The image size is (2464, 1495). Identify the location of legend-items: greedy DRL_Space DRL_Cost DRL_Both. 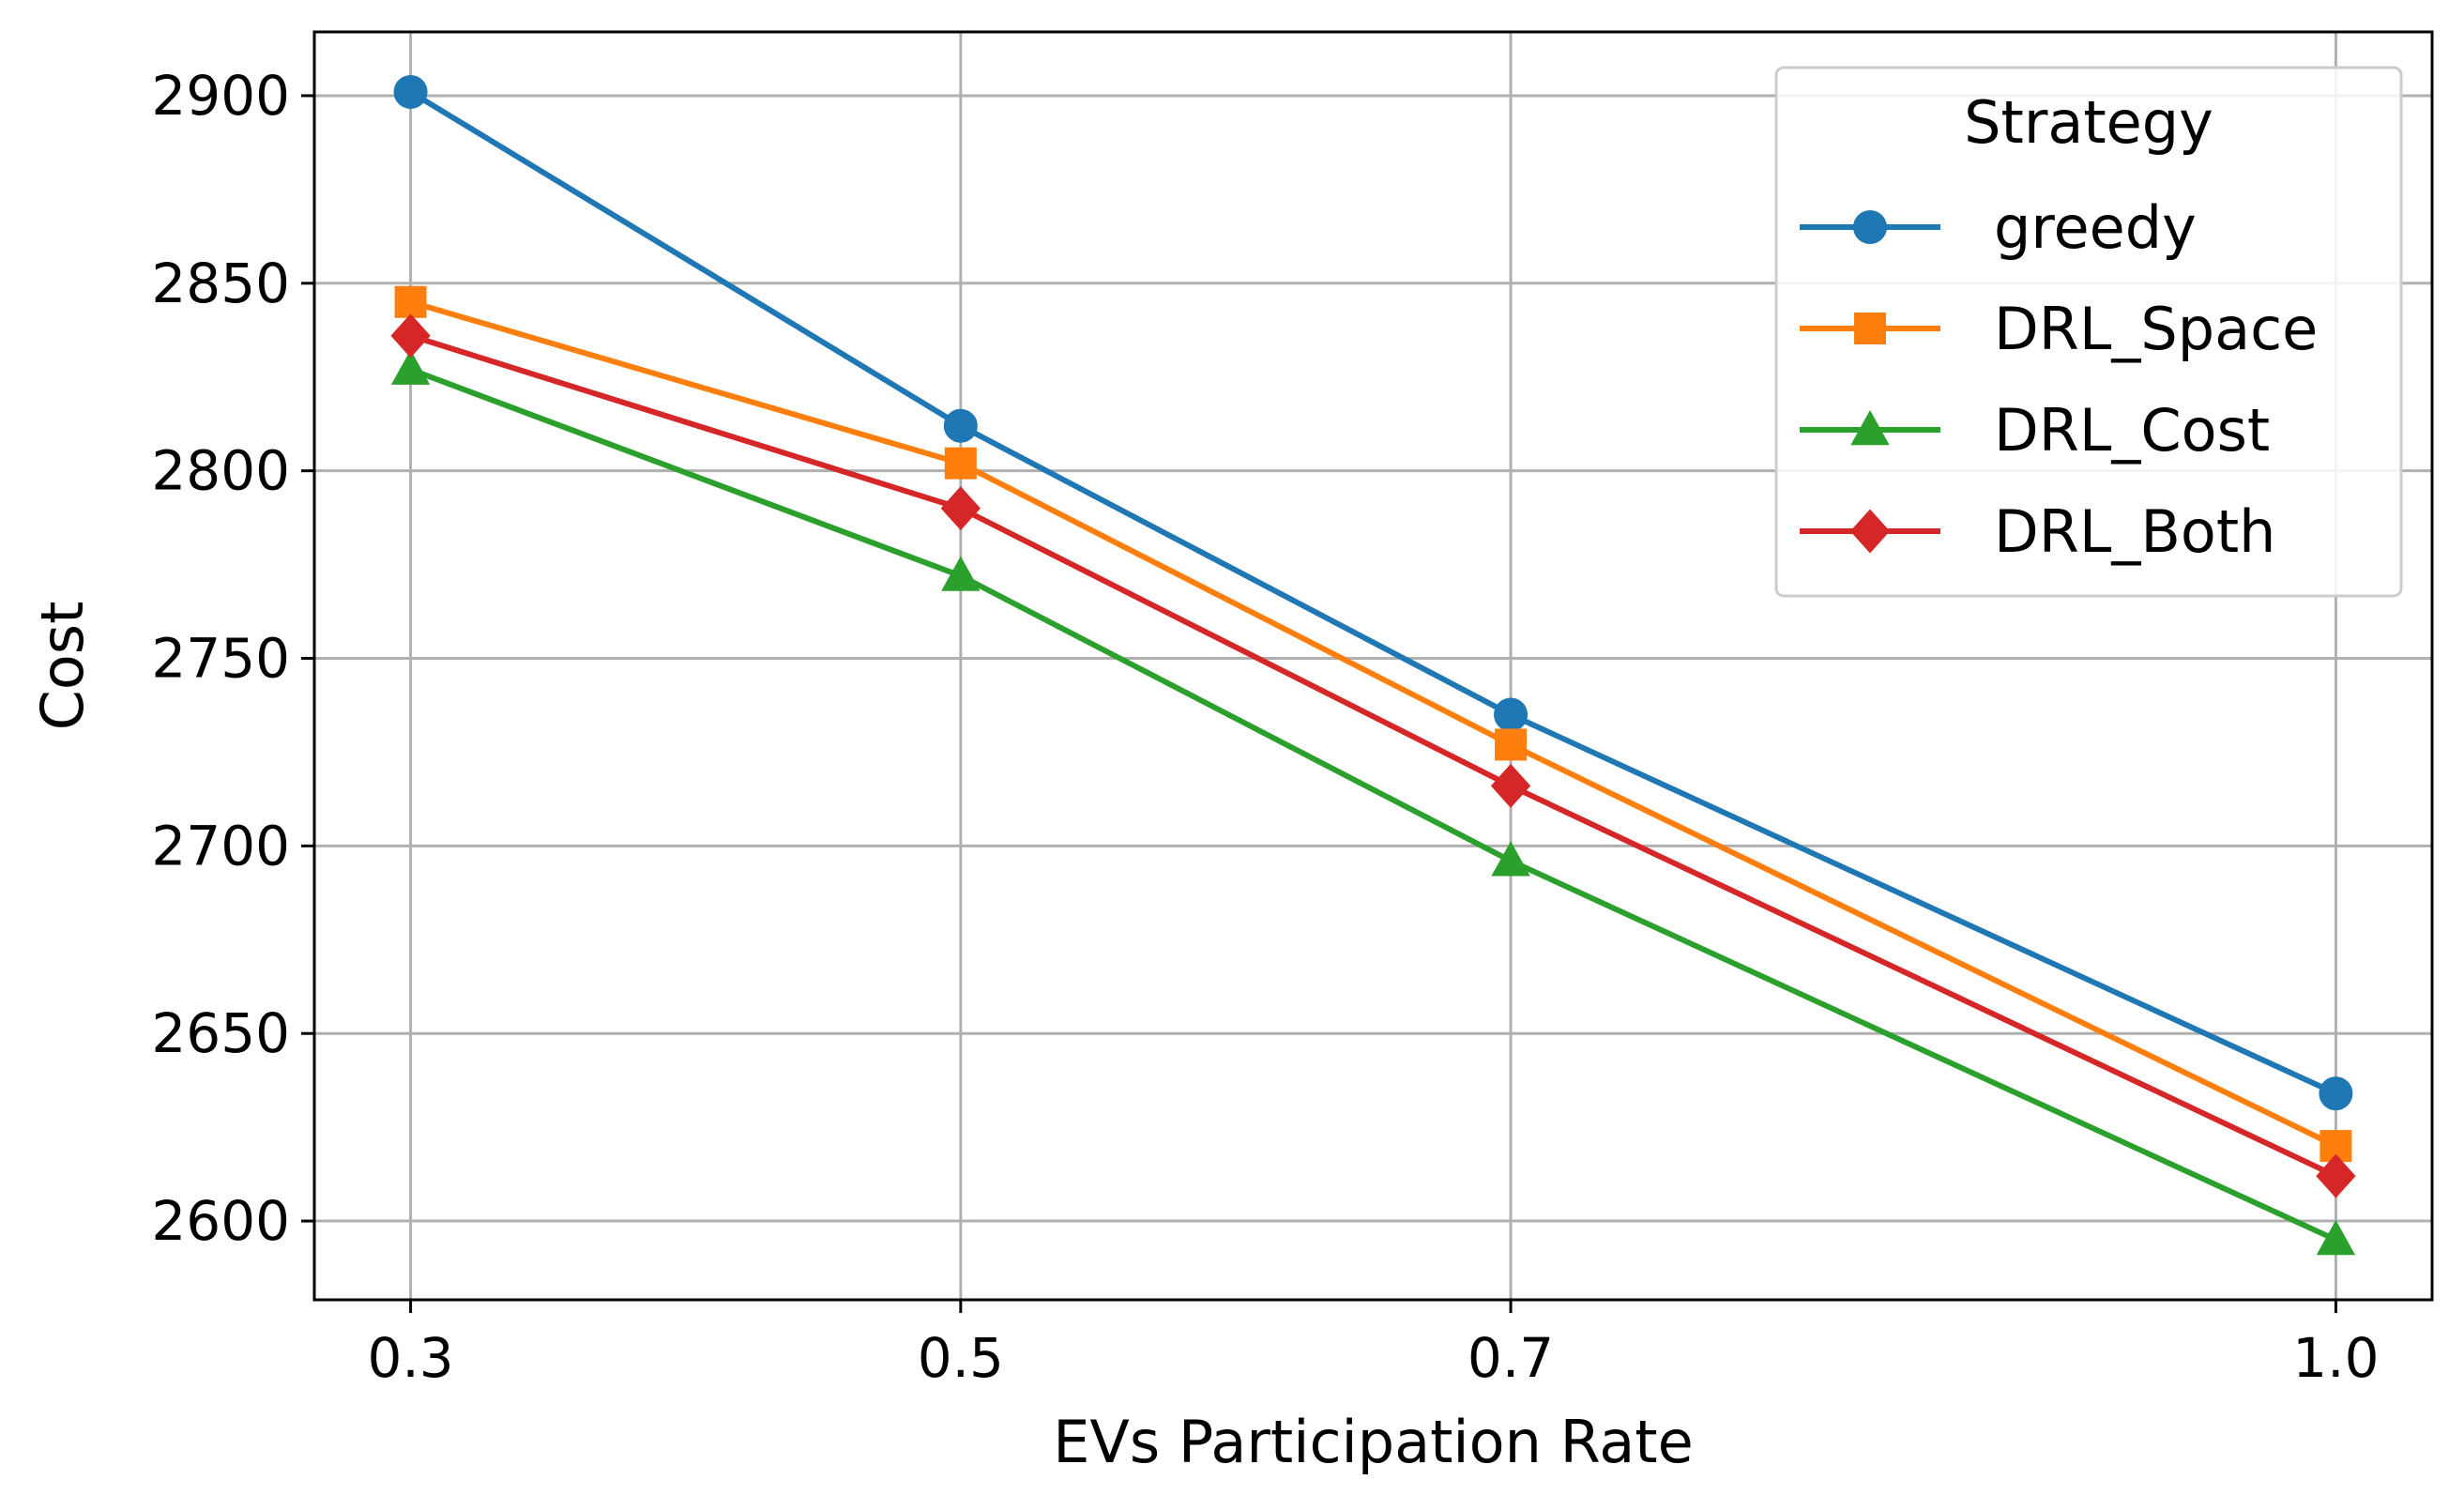
(2059, 379).